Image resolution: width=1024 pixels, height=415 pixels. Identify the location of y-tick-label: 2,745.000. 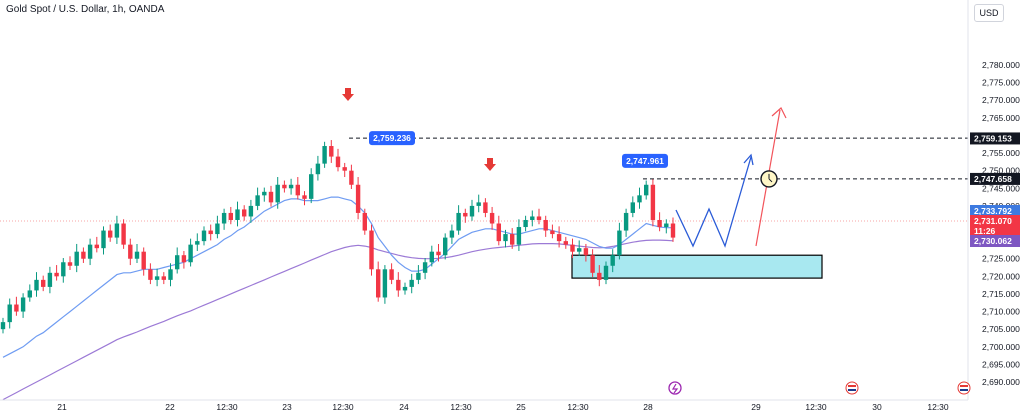
(1001, 188).